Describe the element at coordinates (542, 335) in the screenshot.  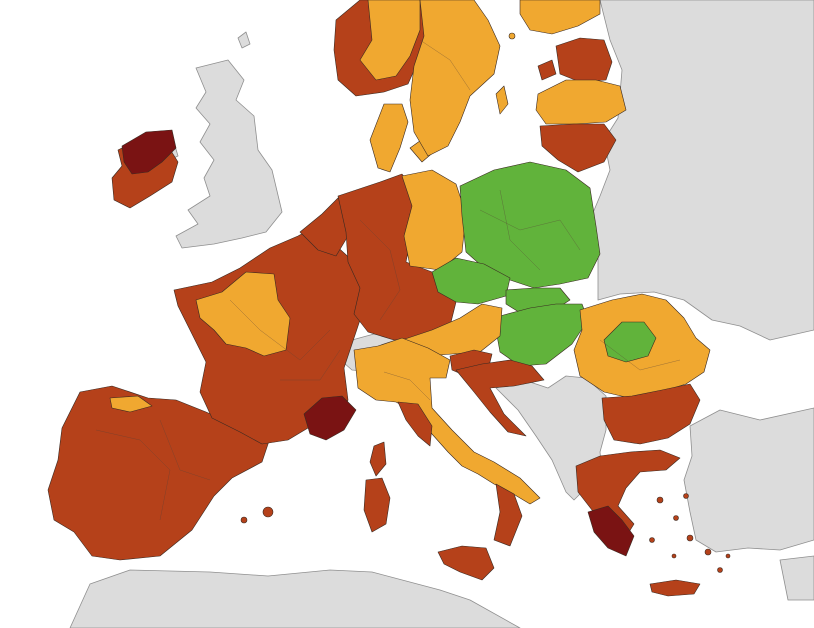
I see `region-hungary` at that location.